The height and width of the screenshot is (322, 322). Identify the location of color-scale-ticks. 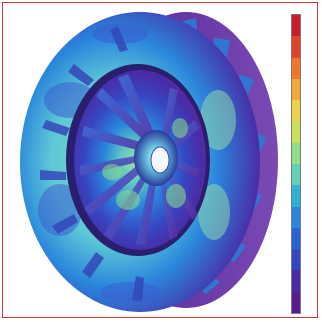
(310, 164).